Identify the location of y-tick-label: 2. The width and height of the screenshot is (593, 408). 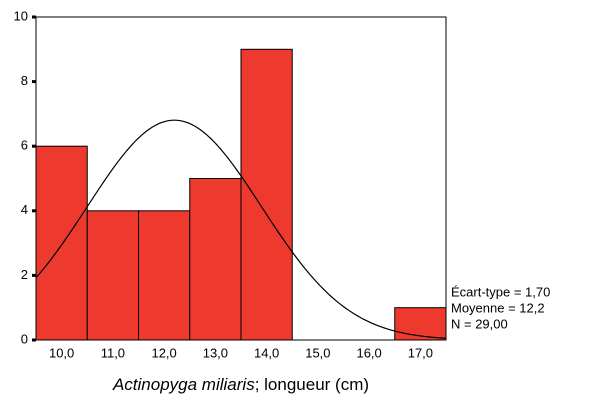
(24, 274).